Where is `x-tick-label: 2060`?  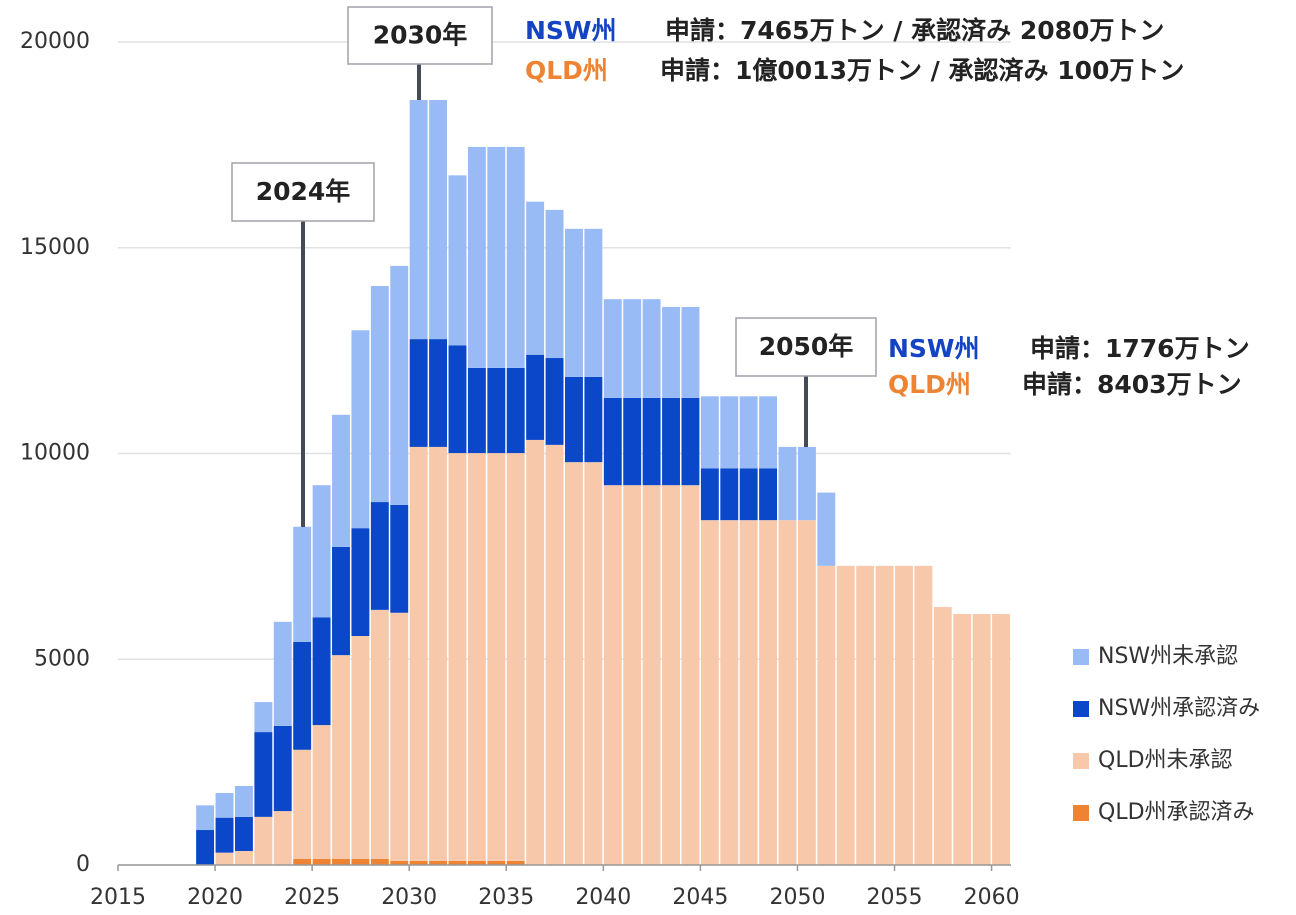
x-tick-label: 2060 is located at coordinates (992, 897).